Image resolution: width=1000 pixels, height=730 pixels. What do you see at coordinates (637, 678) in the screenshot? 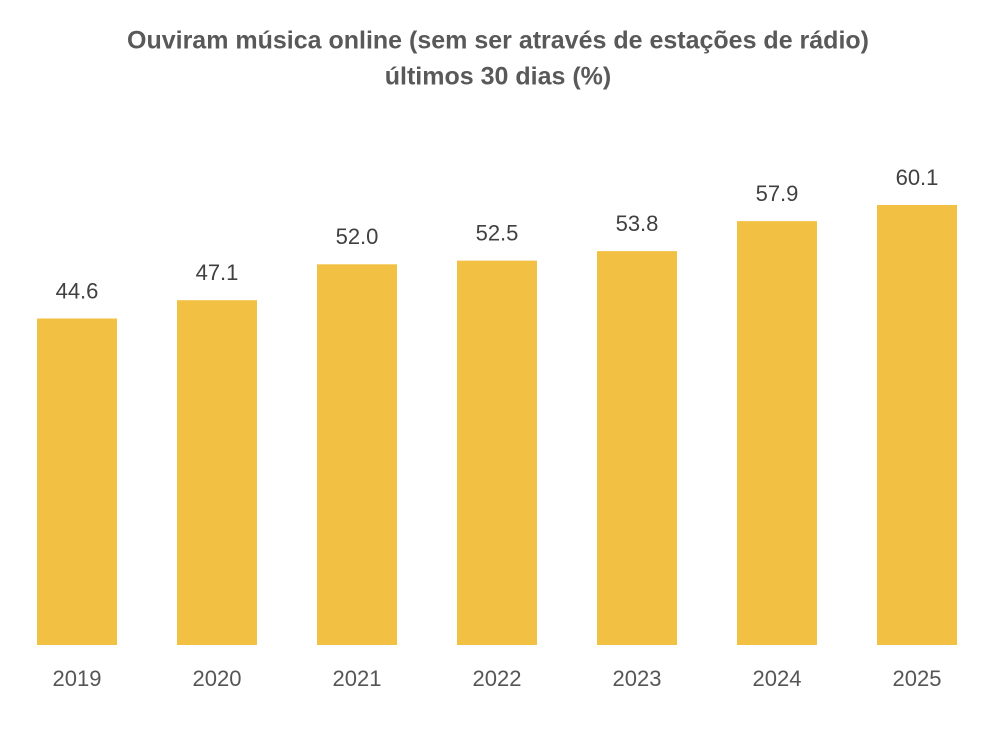
I see `x-tick-label: 2023` at bounding box center [637, 678].